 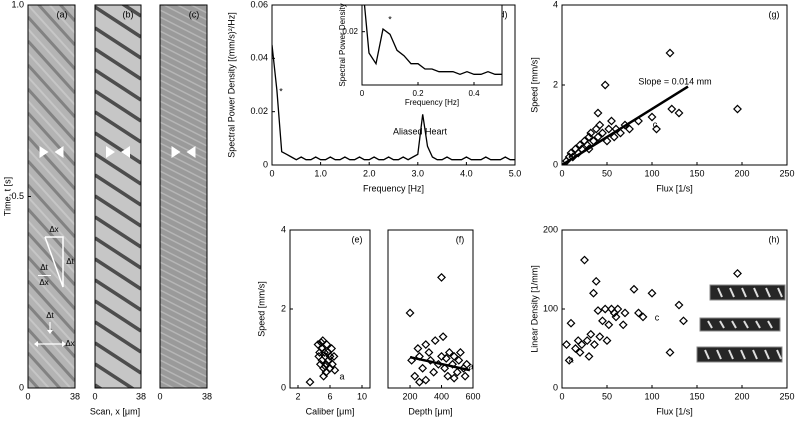 What do you see at coordinates (474, 93) in the screenshot?
I see `x-tick-label: 0.4` at bounding box center [474, 93].